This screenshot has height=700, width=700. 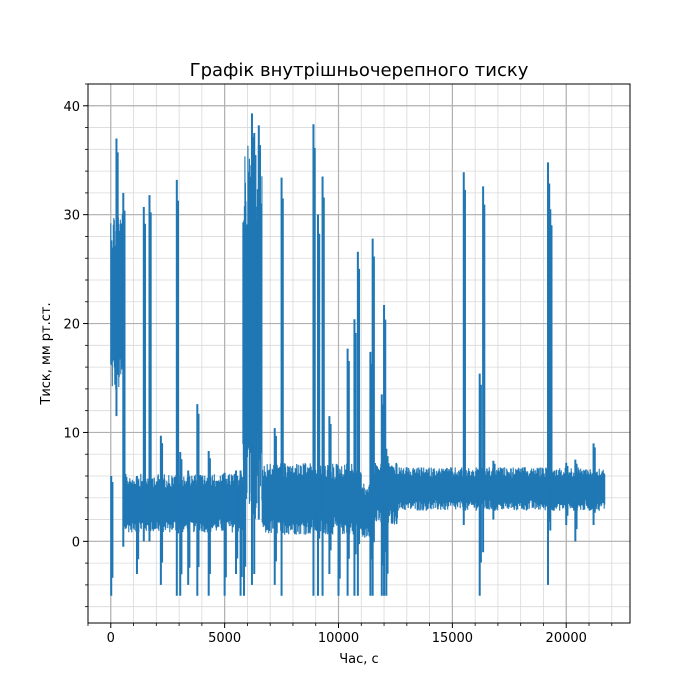 I want to click on y-axis-ticks: 0 10 20 30 40, so click(x=75, y=345).